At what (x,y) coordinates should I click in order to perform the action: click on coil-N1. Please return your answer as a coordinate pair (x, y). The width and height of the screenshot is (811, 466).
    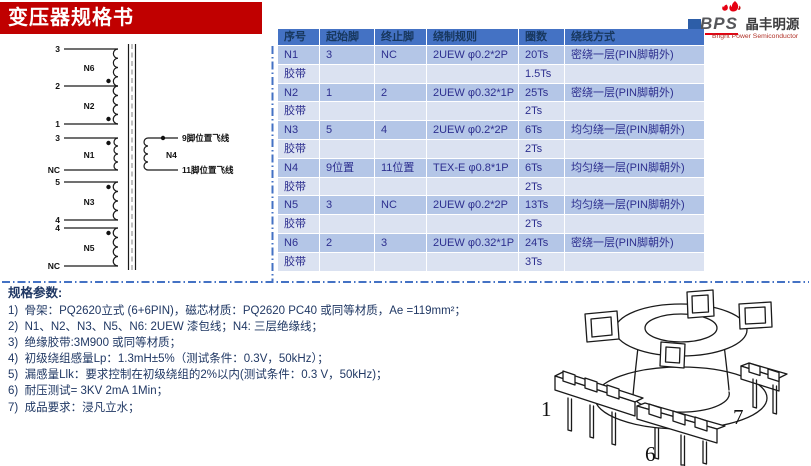
    Looking at the image, I should click on (116, 154).